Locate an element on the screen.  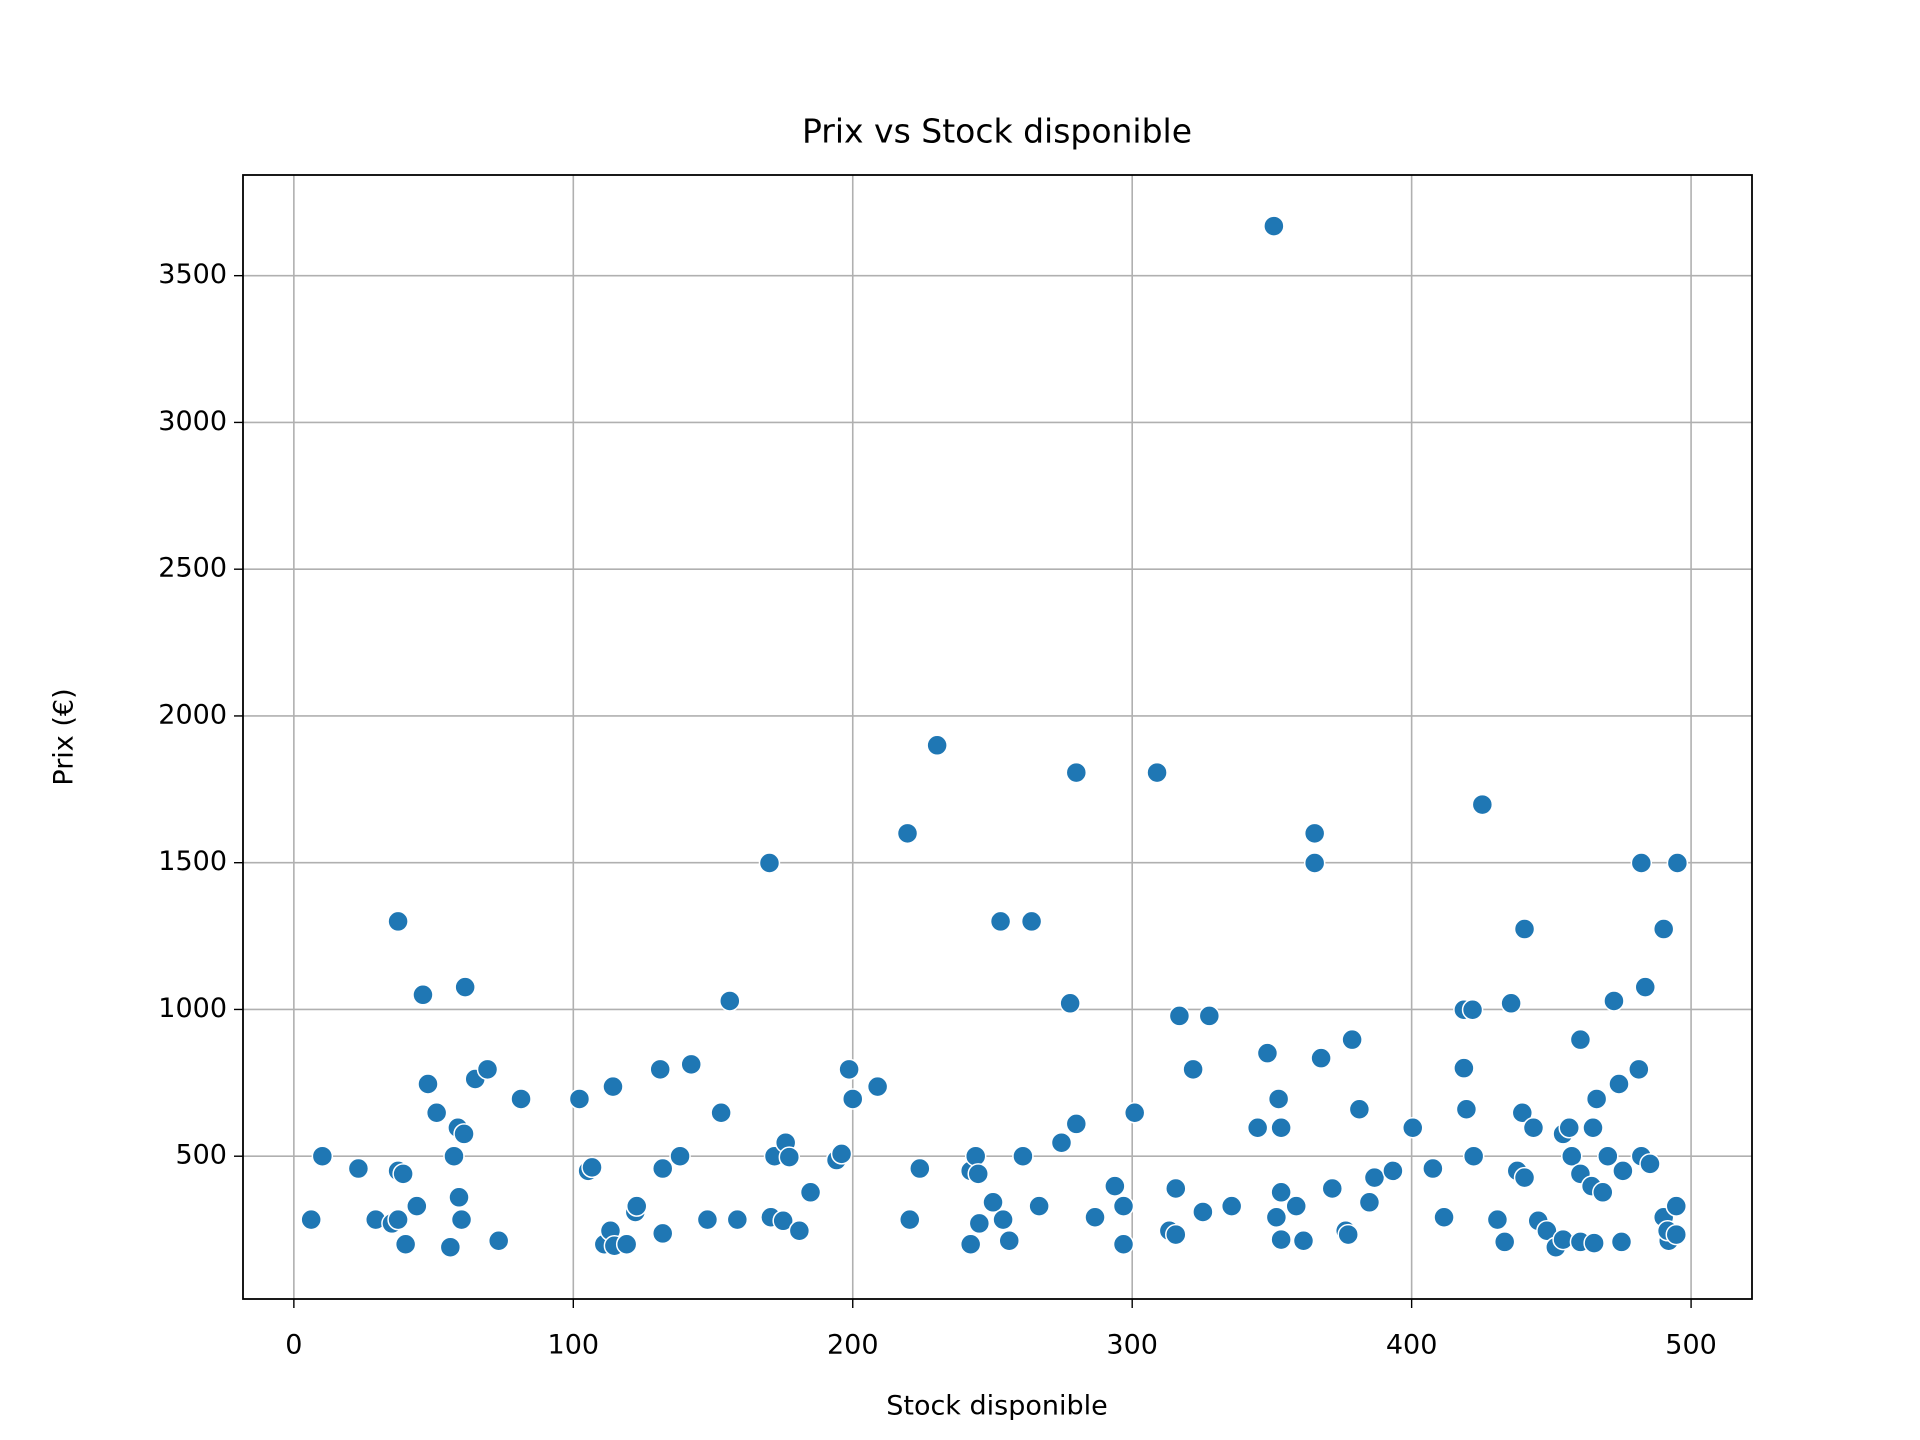
y-tick-label: 1000 is located at coordinates (192, 1008).